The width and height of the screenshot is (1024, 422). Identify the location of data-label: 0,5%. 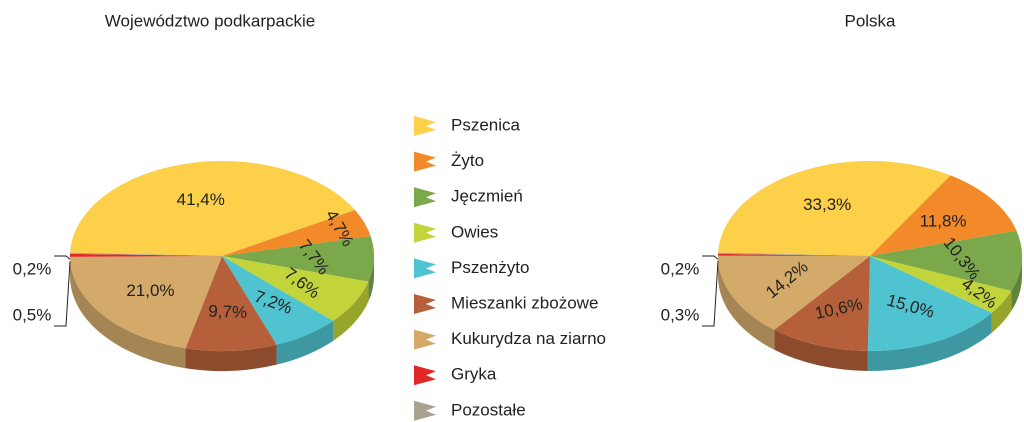
(32, 314).